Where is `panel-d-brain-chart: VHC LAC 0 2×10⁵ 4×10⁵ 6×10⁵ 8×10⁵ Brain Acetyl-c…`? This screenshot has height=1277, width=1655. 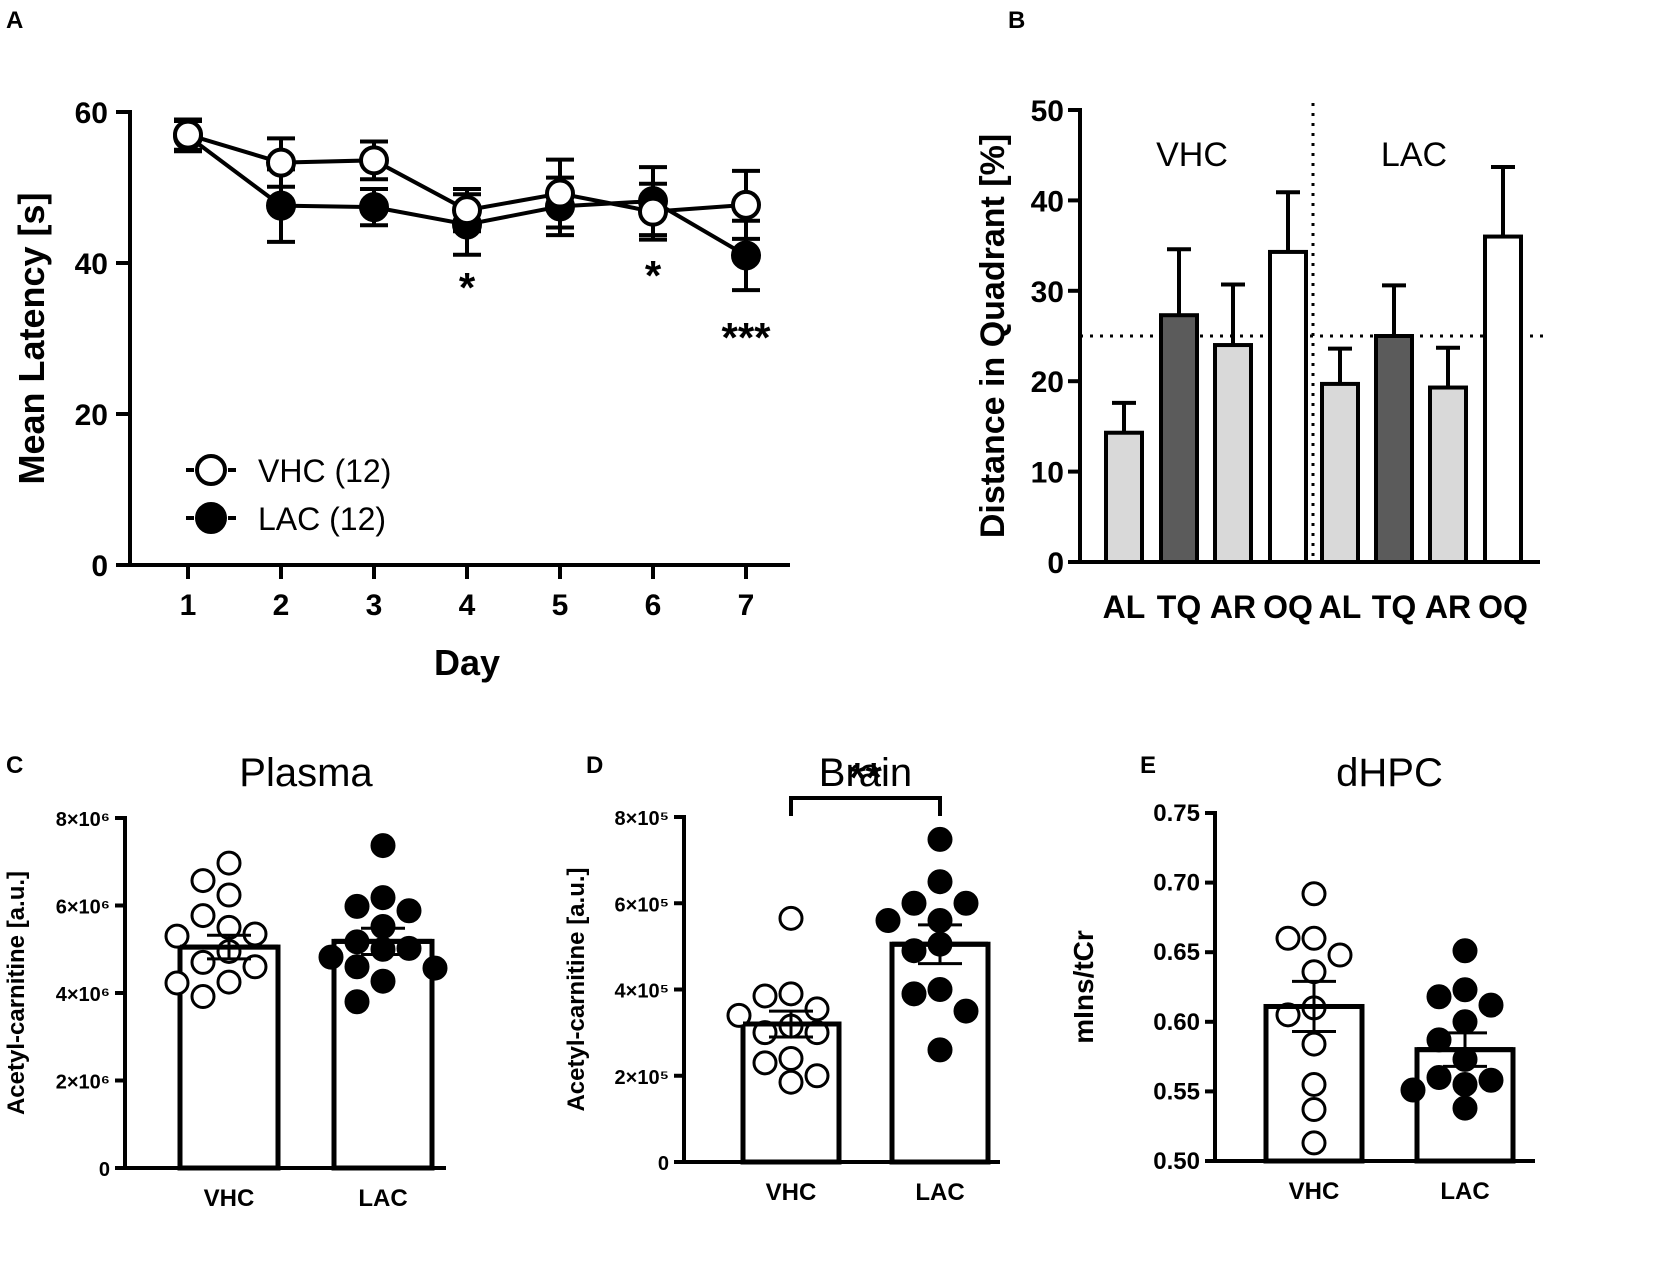 panel-d-brain-chart: VHC LAC 0 2×10⁵ 4×10⁵ 6×10⁵ 8×10⁵ Brain Acetyl-c… is located at coordinates (781, 978).